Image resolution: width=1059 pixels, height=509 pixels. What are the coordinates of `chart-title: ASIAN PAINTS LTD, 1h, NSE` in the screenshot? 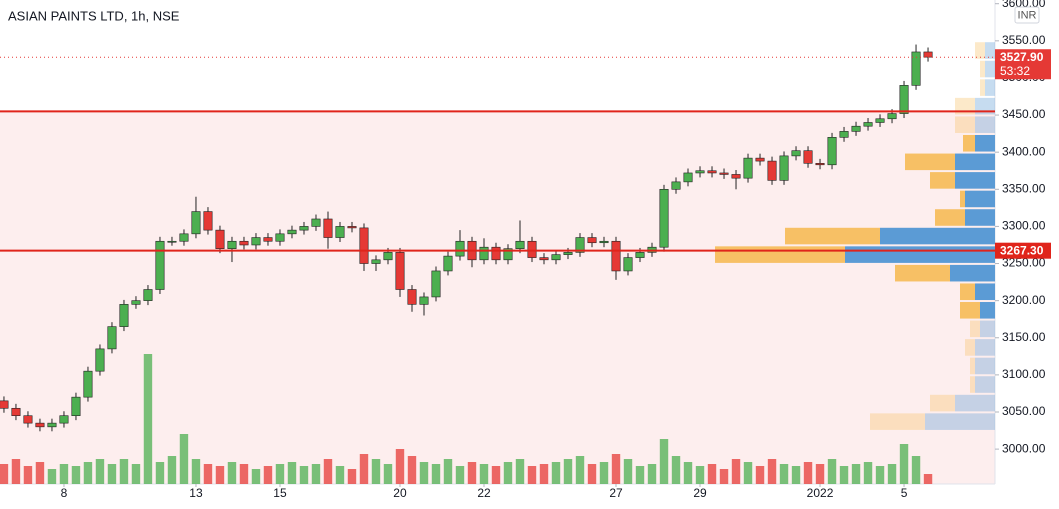 It's located at (94, 15).